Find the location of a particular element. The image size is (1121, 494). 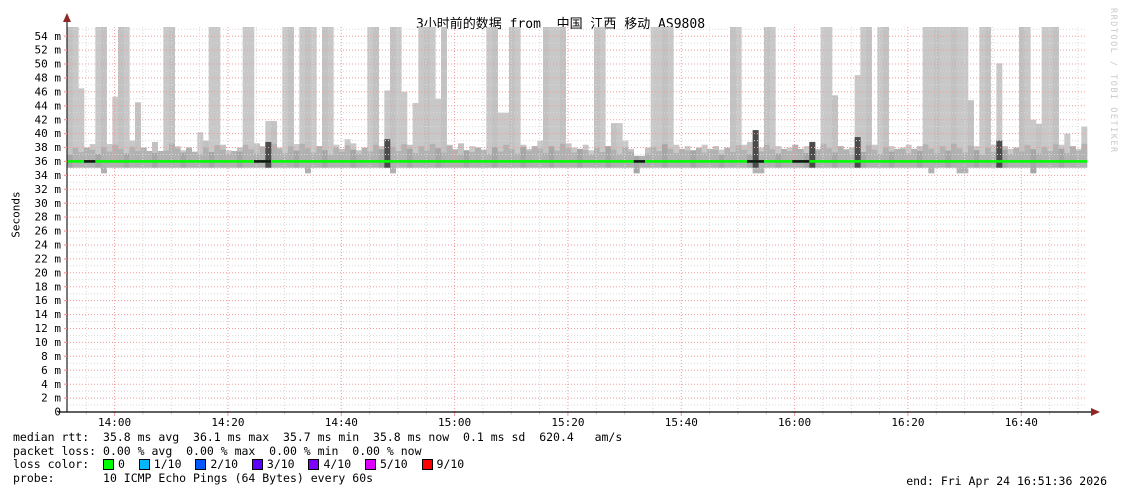

svg-text: 22 m is located at coordinates (48, 259).